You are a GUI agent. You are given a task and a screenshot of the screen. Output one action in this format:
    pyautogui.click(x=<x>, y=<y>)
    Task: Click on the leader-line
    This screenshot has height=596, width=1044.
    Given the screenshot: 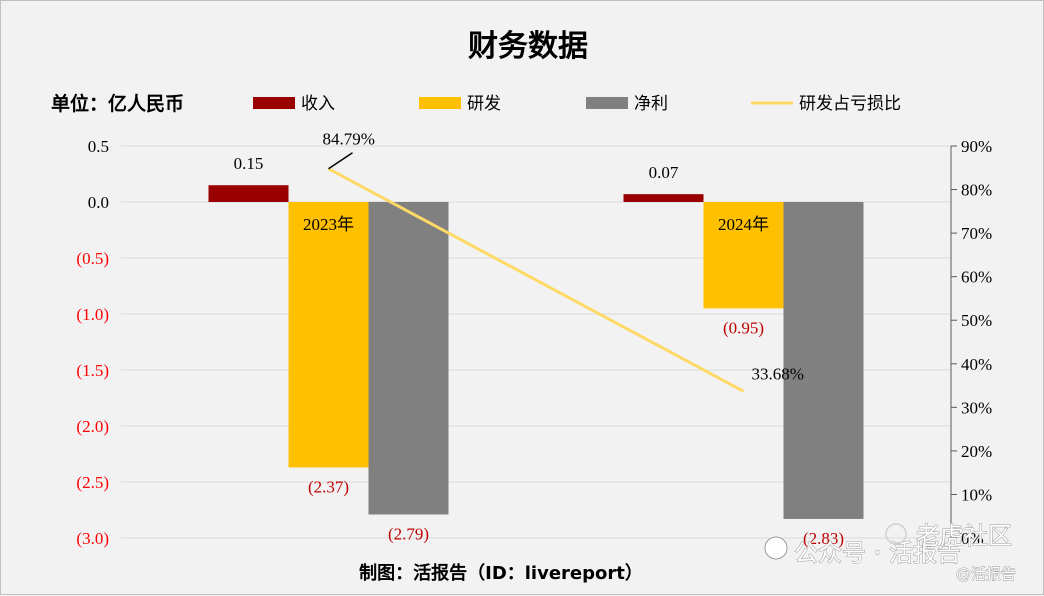 What is the action you would take?
    pyautogui.click(x=340, y=161)
    